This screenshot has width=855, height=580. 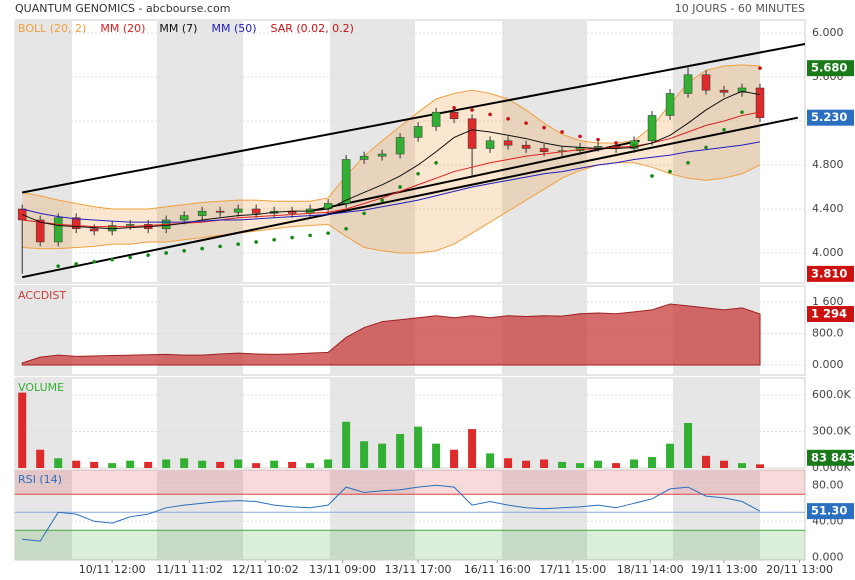 I want to click on x-tick-label: 18/11 14:00, so click(x=650, y=569).